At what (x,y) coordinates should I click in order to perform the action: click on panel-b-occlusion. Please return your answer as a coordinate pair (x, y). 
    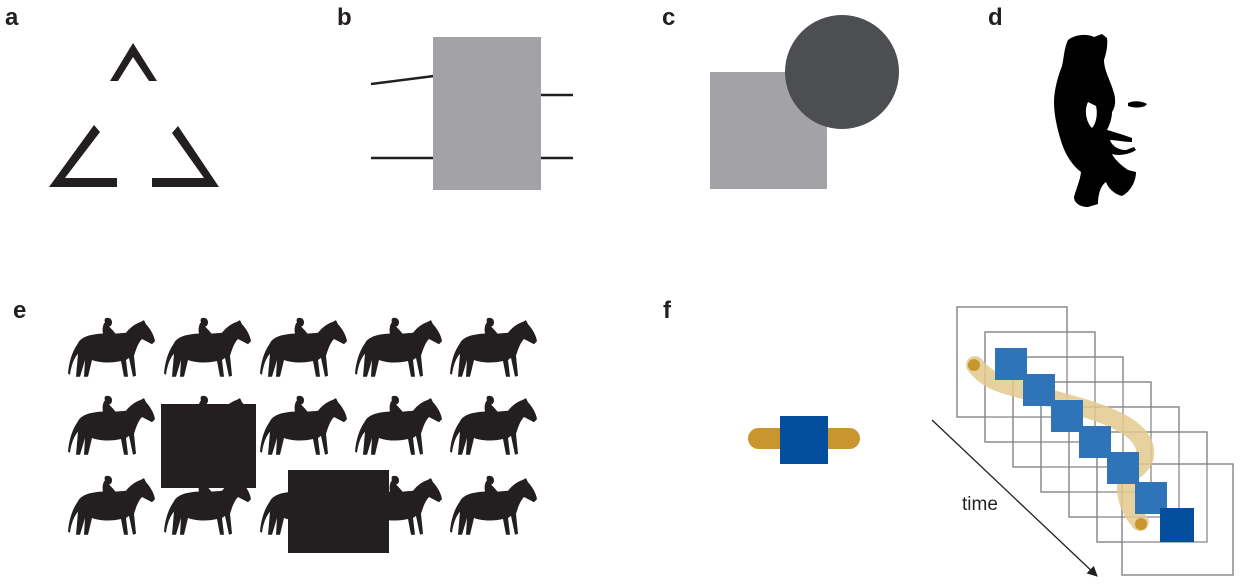
    Looking at the image, I should click on (471, 113).